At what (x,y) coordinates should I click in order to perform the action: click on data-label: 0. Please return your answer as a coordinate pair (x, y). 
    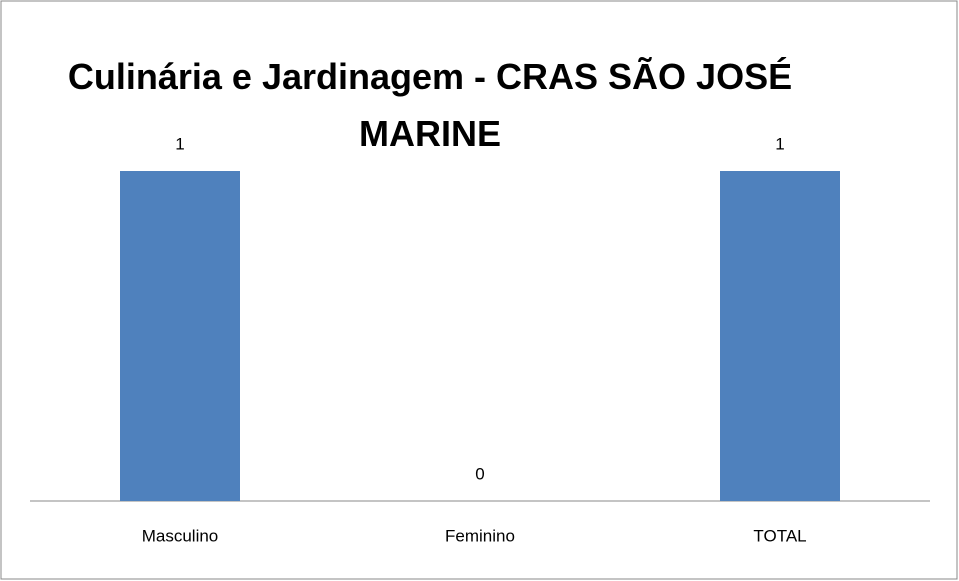
    Looking at the image, I should click on (479, 473).